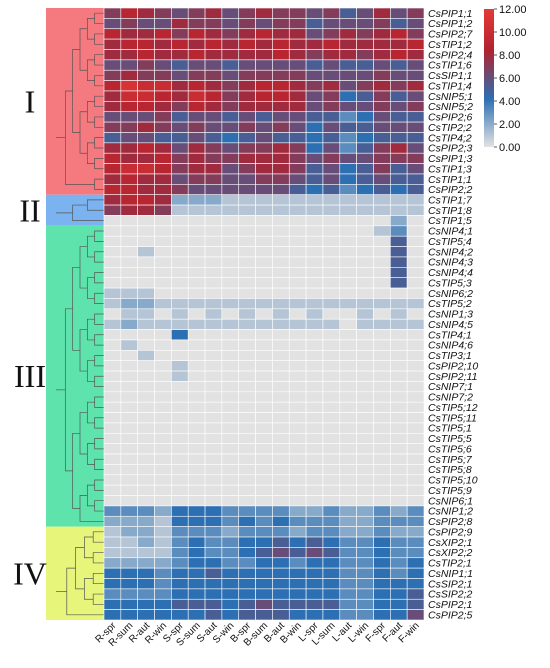 The image size is (550, 668). What do you see at coordinates (450, 439) in the screenshot?
I see `row-label: CsTIP5;5` at bounding box center [450, 439].